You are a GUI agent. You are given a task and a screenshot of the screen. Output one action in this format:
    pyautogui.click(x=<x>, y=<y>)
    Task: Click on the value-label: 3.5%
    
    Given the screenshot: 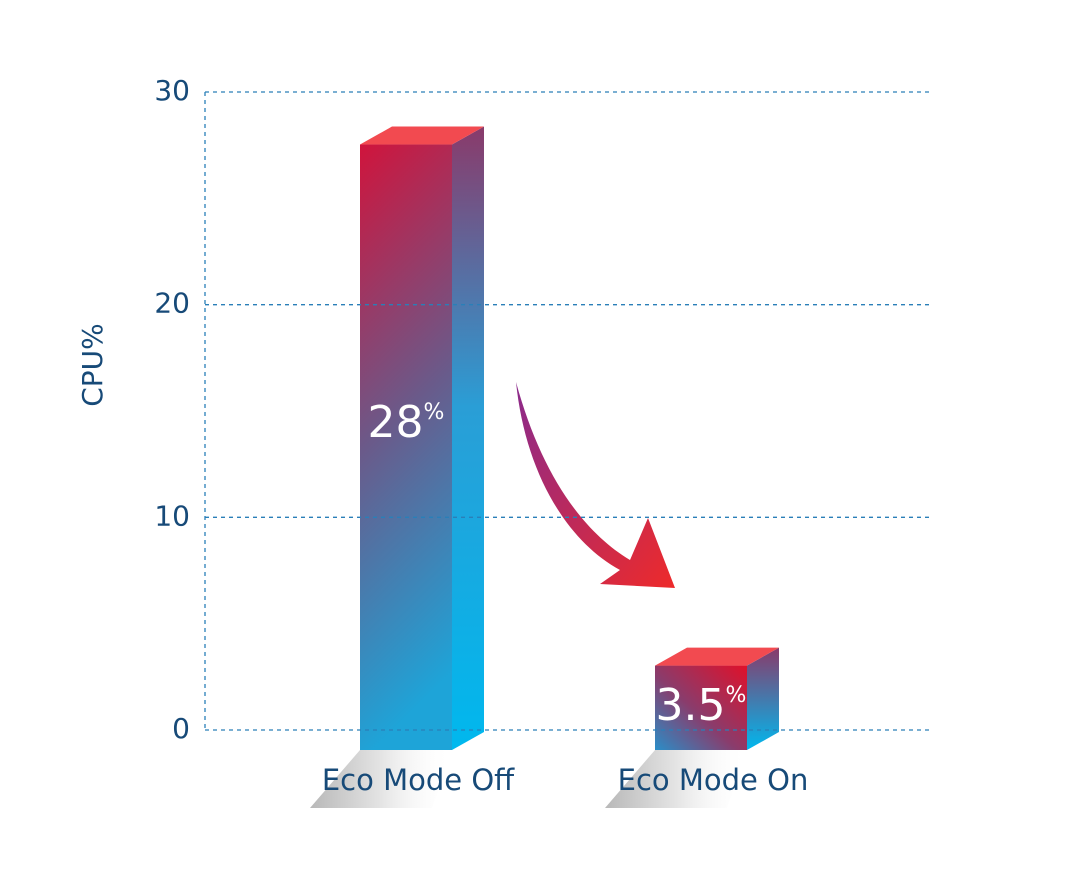 What is the action you would take?
    pyautogui.click(x=701, y=705)
    